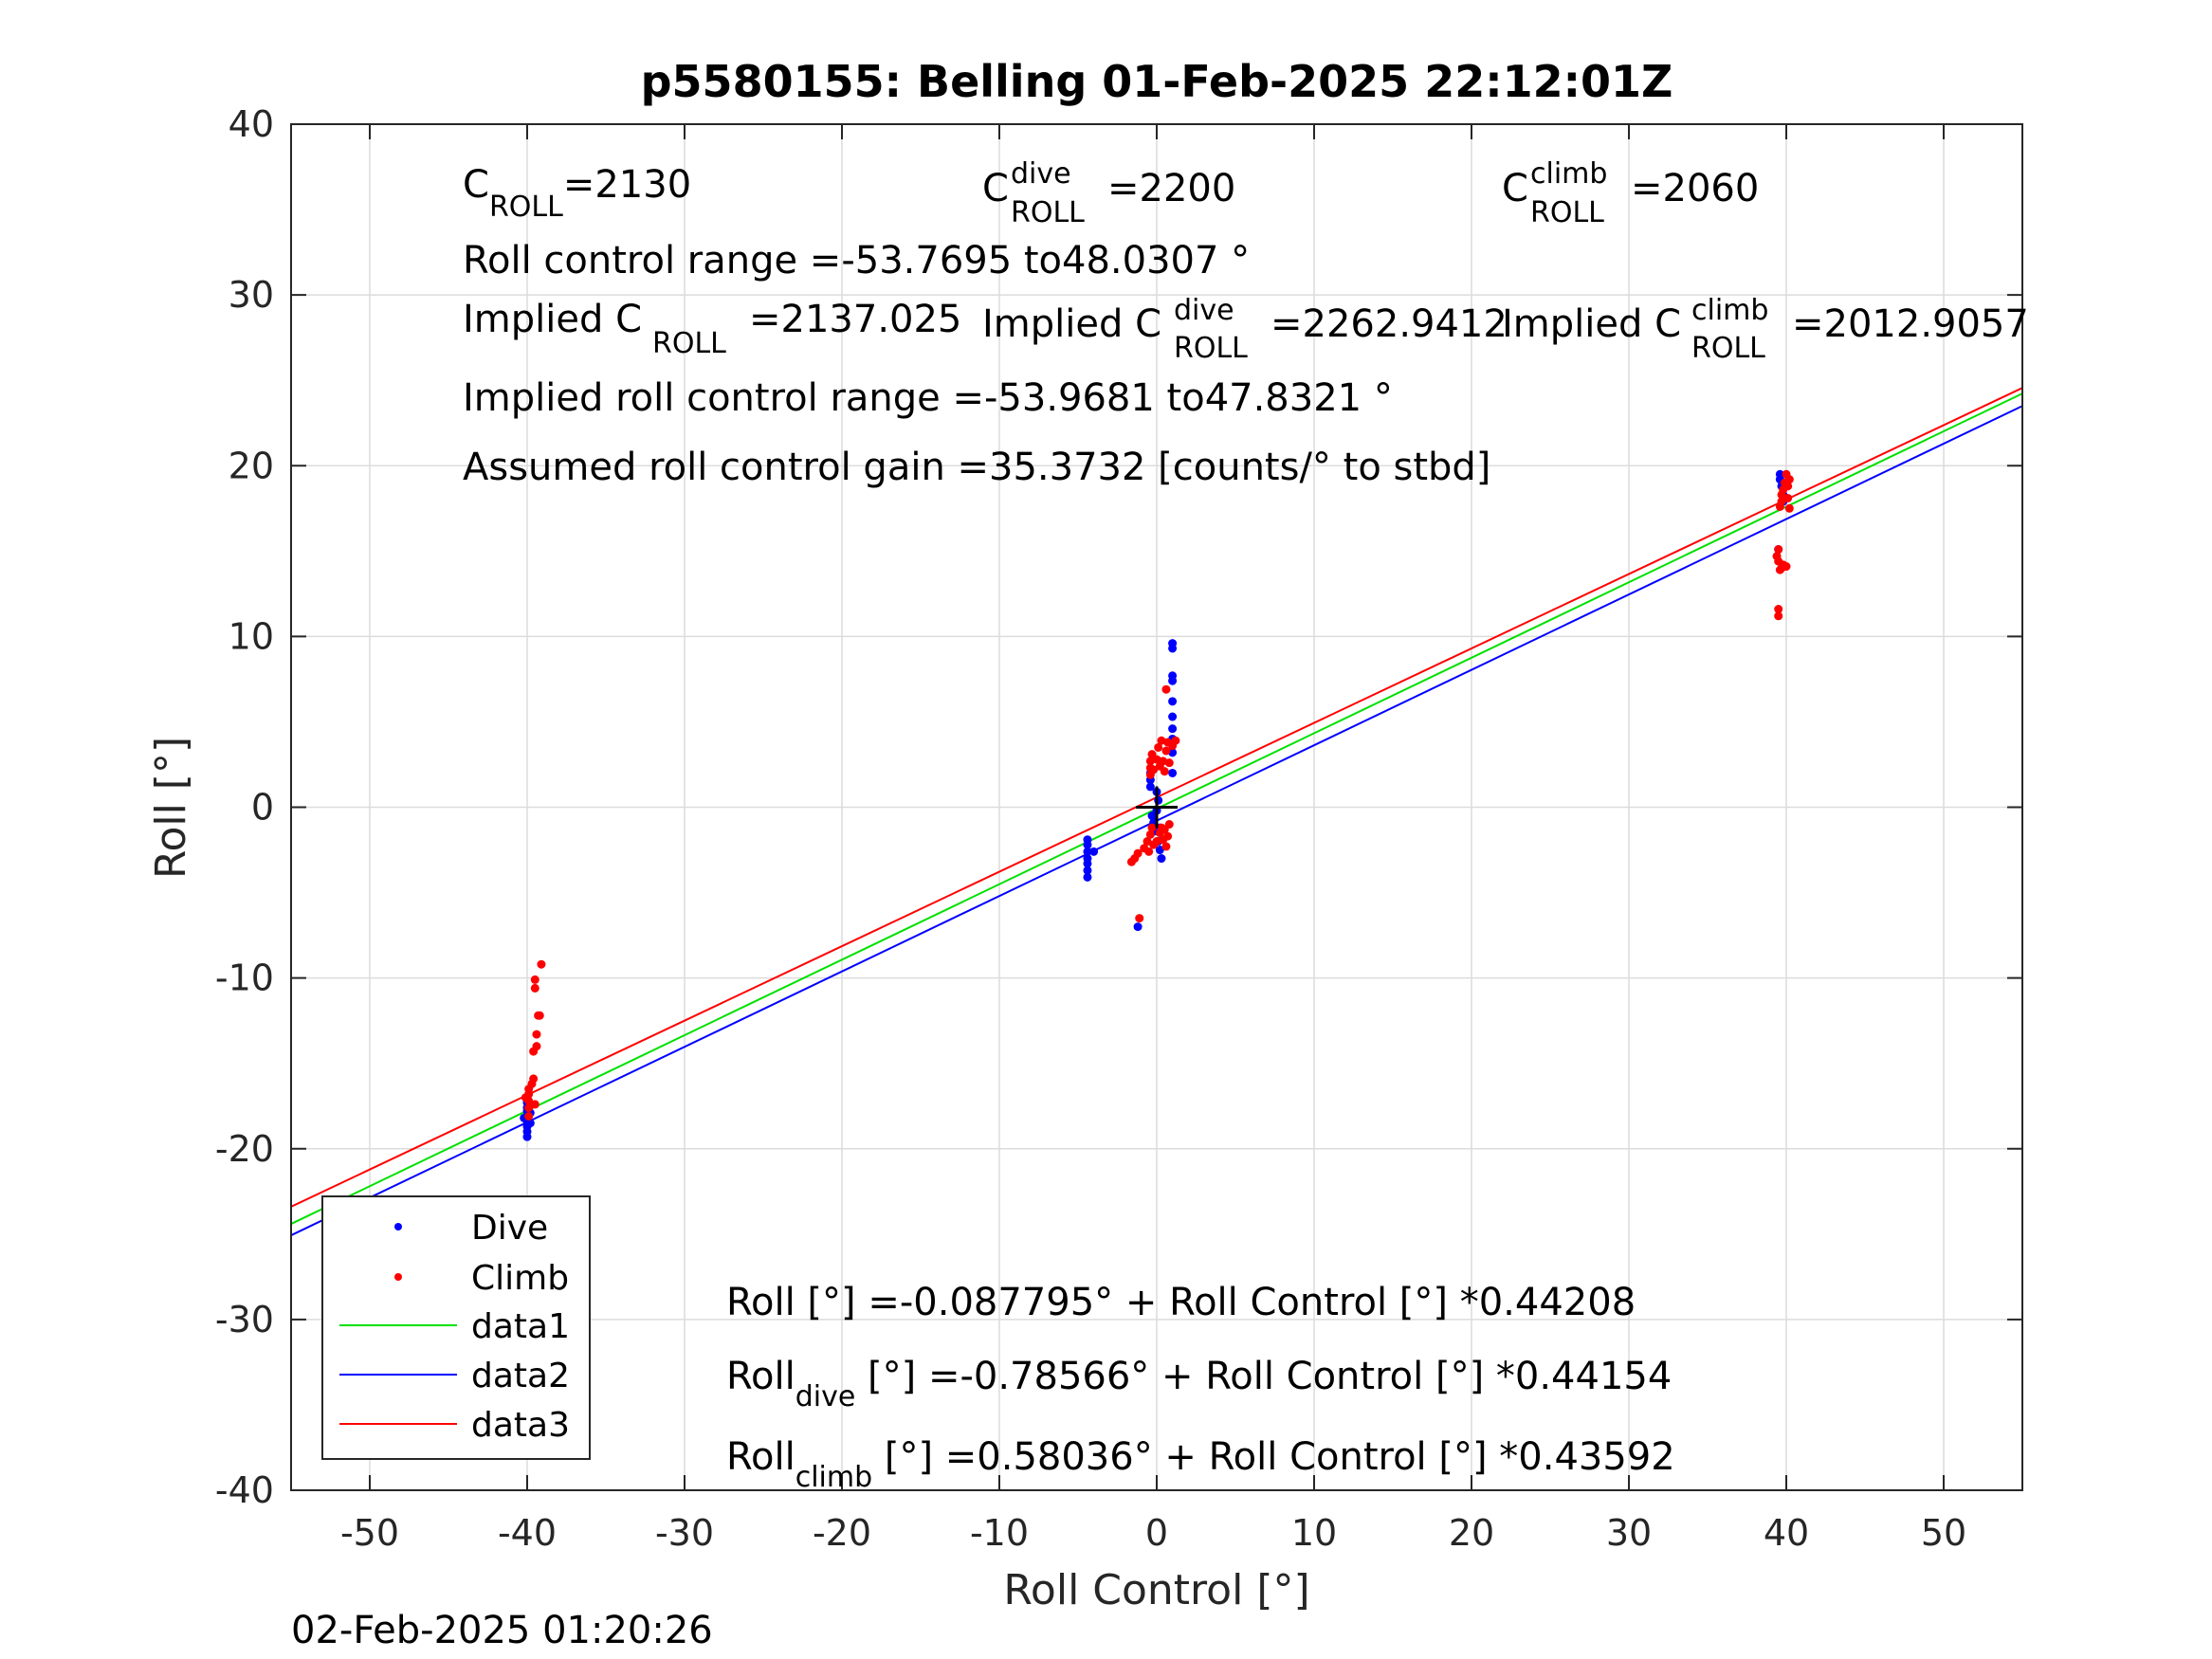 The image size is (2212, 1659). Describe the element at coordinates (398, 1227) in the screenshot. I see `legend-dive-marker` at that location.